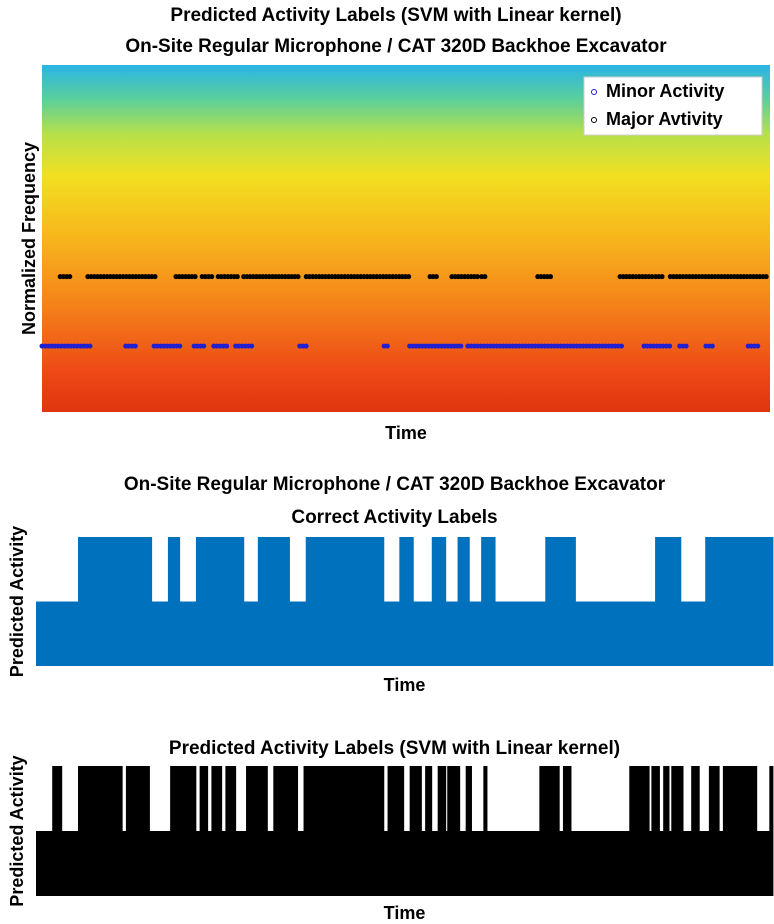  Describe the element at coordinates (394, 517) in the screenshot. I see `chart-subtitle: Correct Activity Labels` at that location.